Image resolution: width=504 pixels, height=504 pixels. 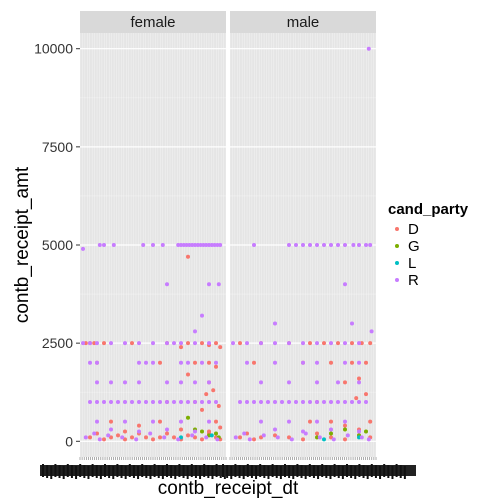 I want to click on legend-key-d, so click(x=397, y=229).